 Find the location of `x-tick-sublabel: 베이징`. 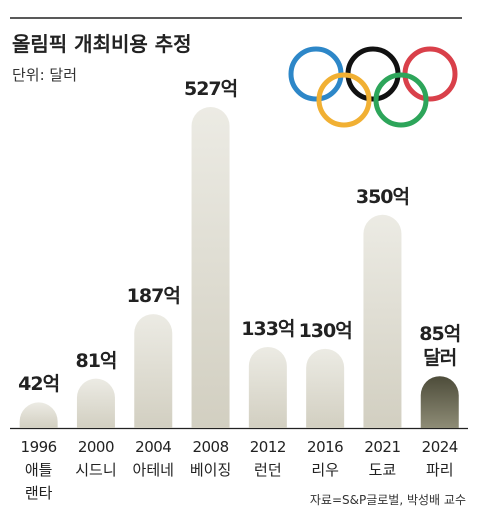

x-tick-sublabel: 베이징 is located at coordinates (210, 470).